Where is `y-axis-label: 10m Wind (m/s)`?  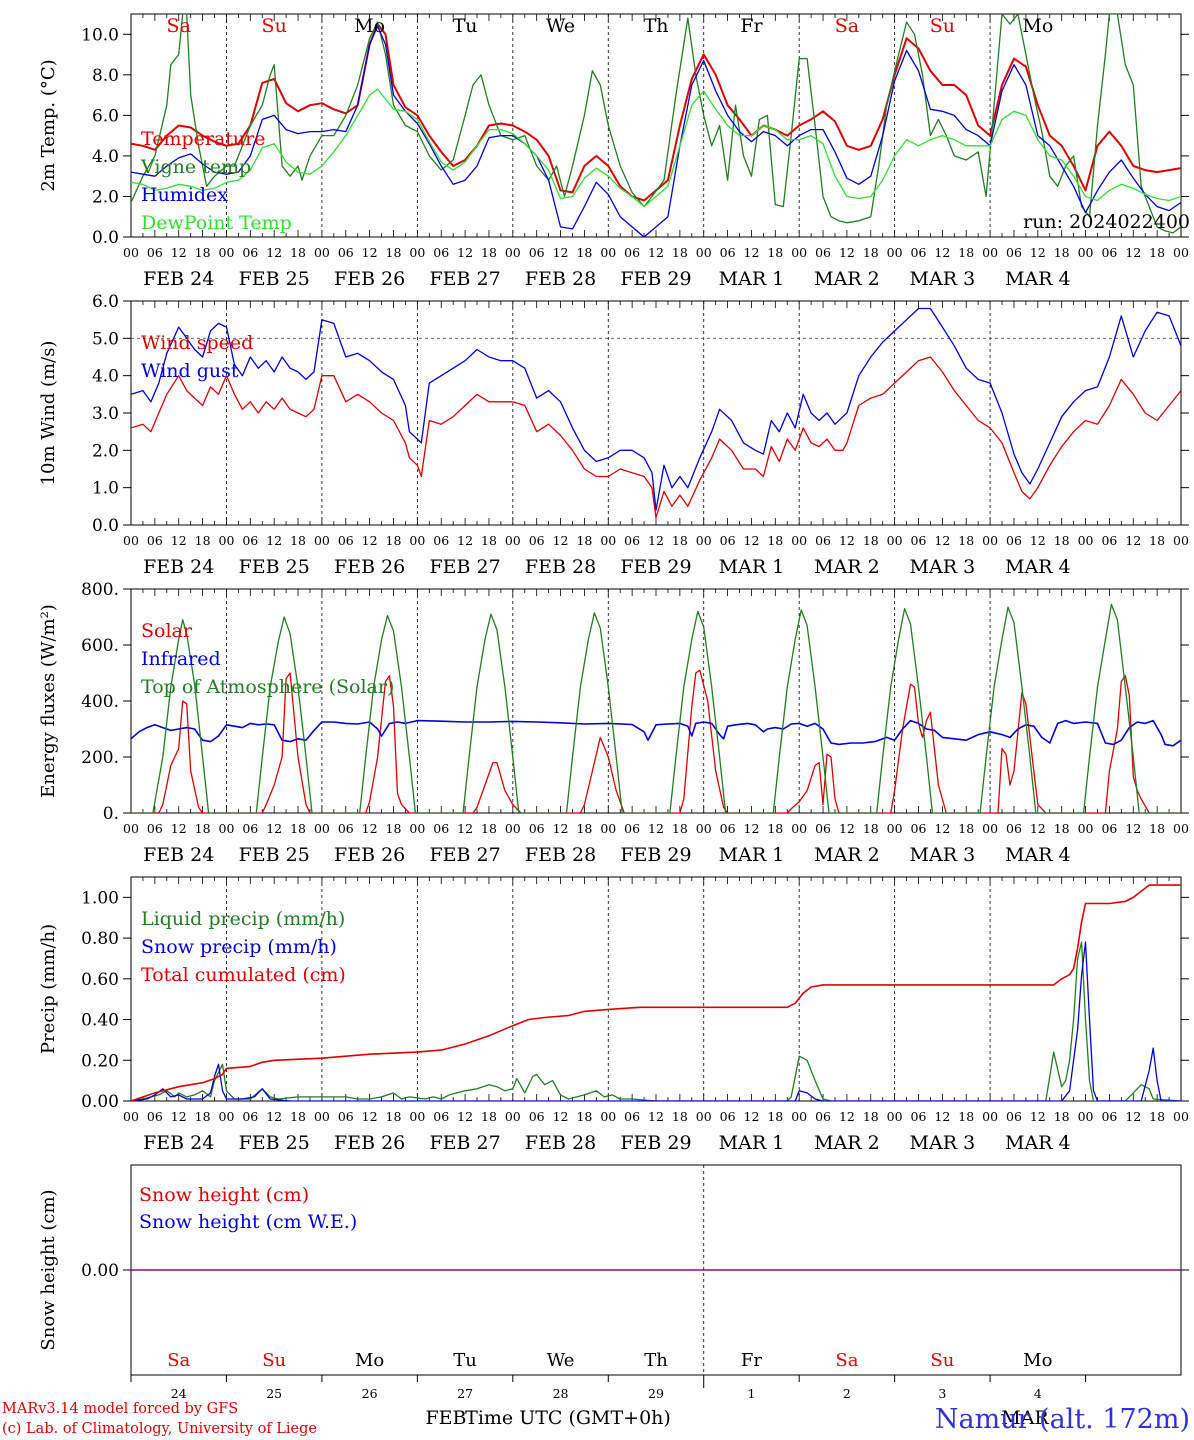
y-axis-label: 10m Wind (m/s) is located at coordinates (48, 413).